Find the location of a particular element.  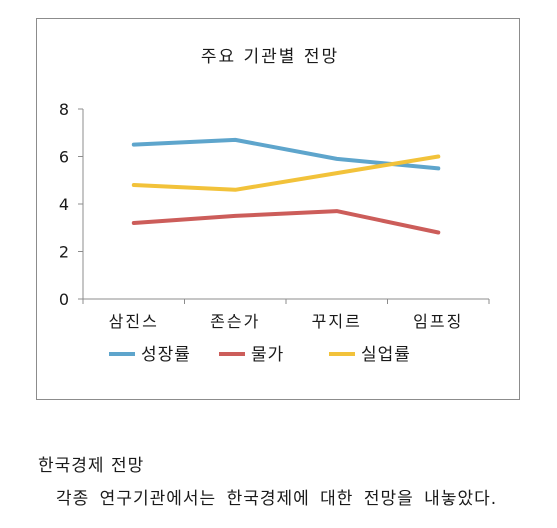

y-tick-label: 8 is located at coordinates (64, 109).